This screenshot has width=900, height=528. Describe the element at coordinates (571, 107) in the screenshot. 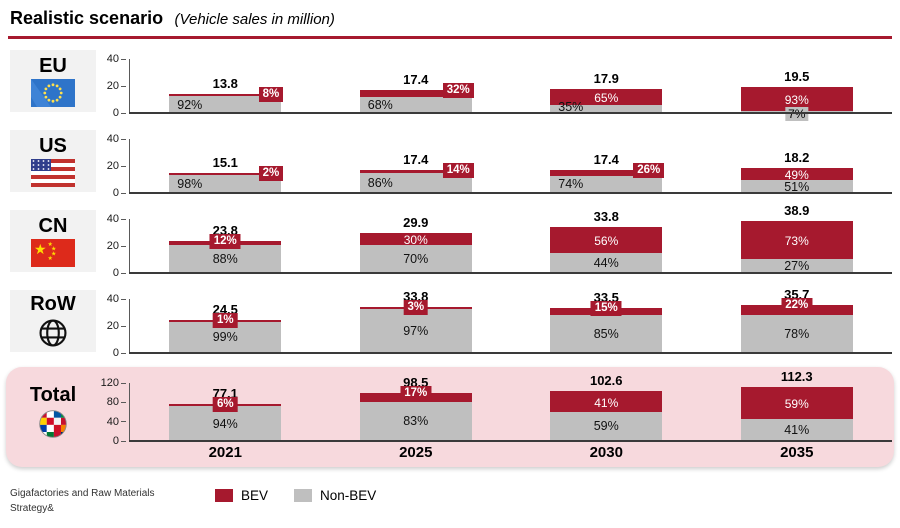

I see `nonbev-pct-label: 35%` at that location.